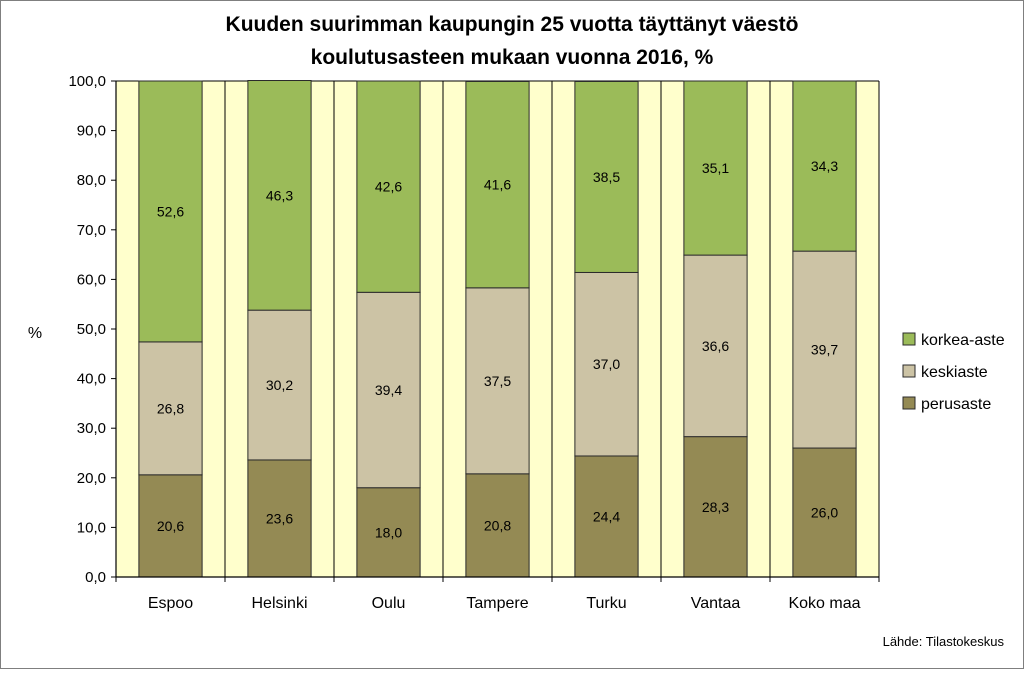 The image size is (1024, 673). I want to click on y-tick-label: 30,0, so click(91, 428).